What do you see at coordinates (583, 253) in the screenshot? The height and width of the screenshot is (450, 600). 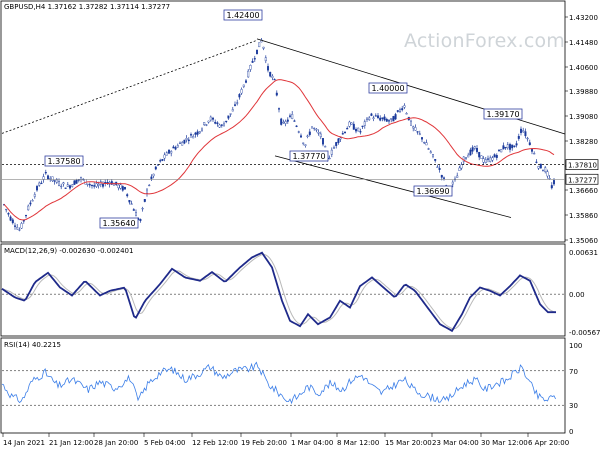 I see `macd-tick-label: 0.00631` at bounding box center [583, 253].